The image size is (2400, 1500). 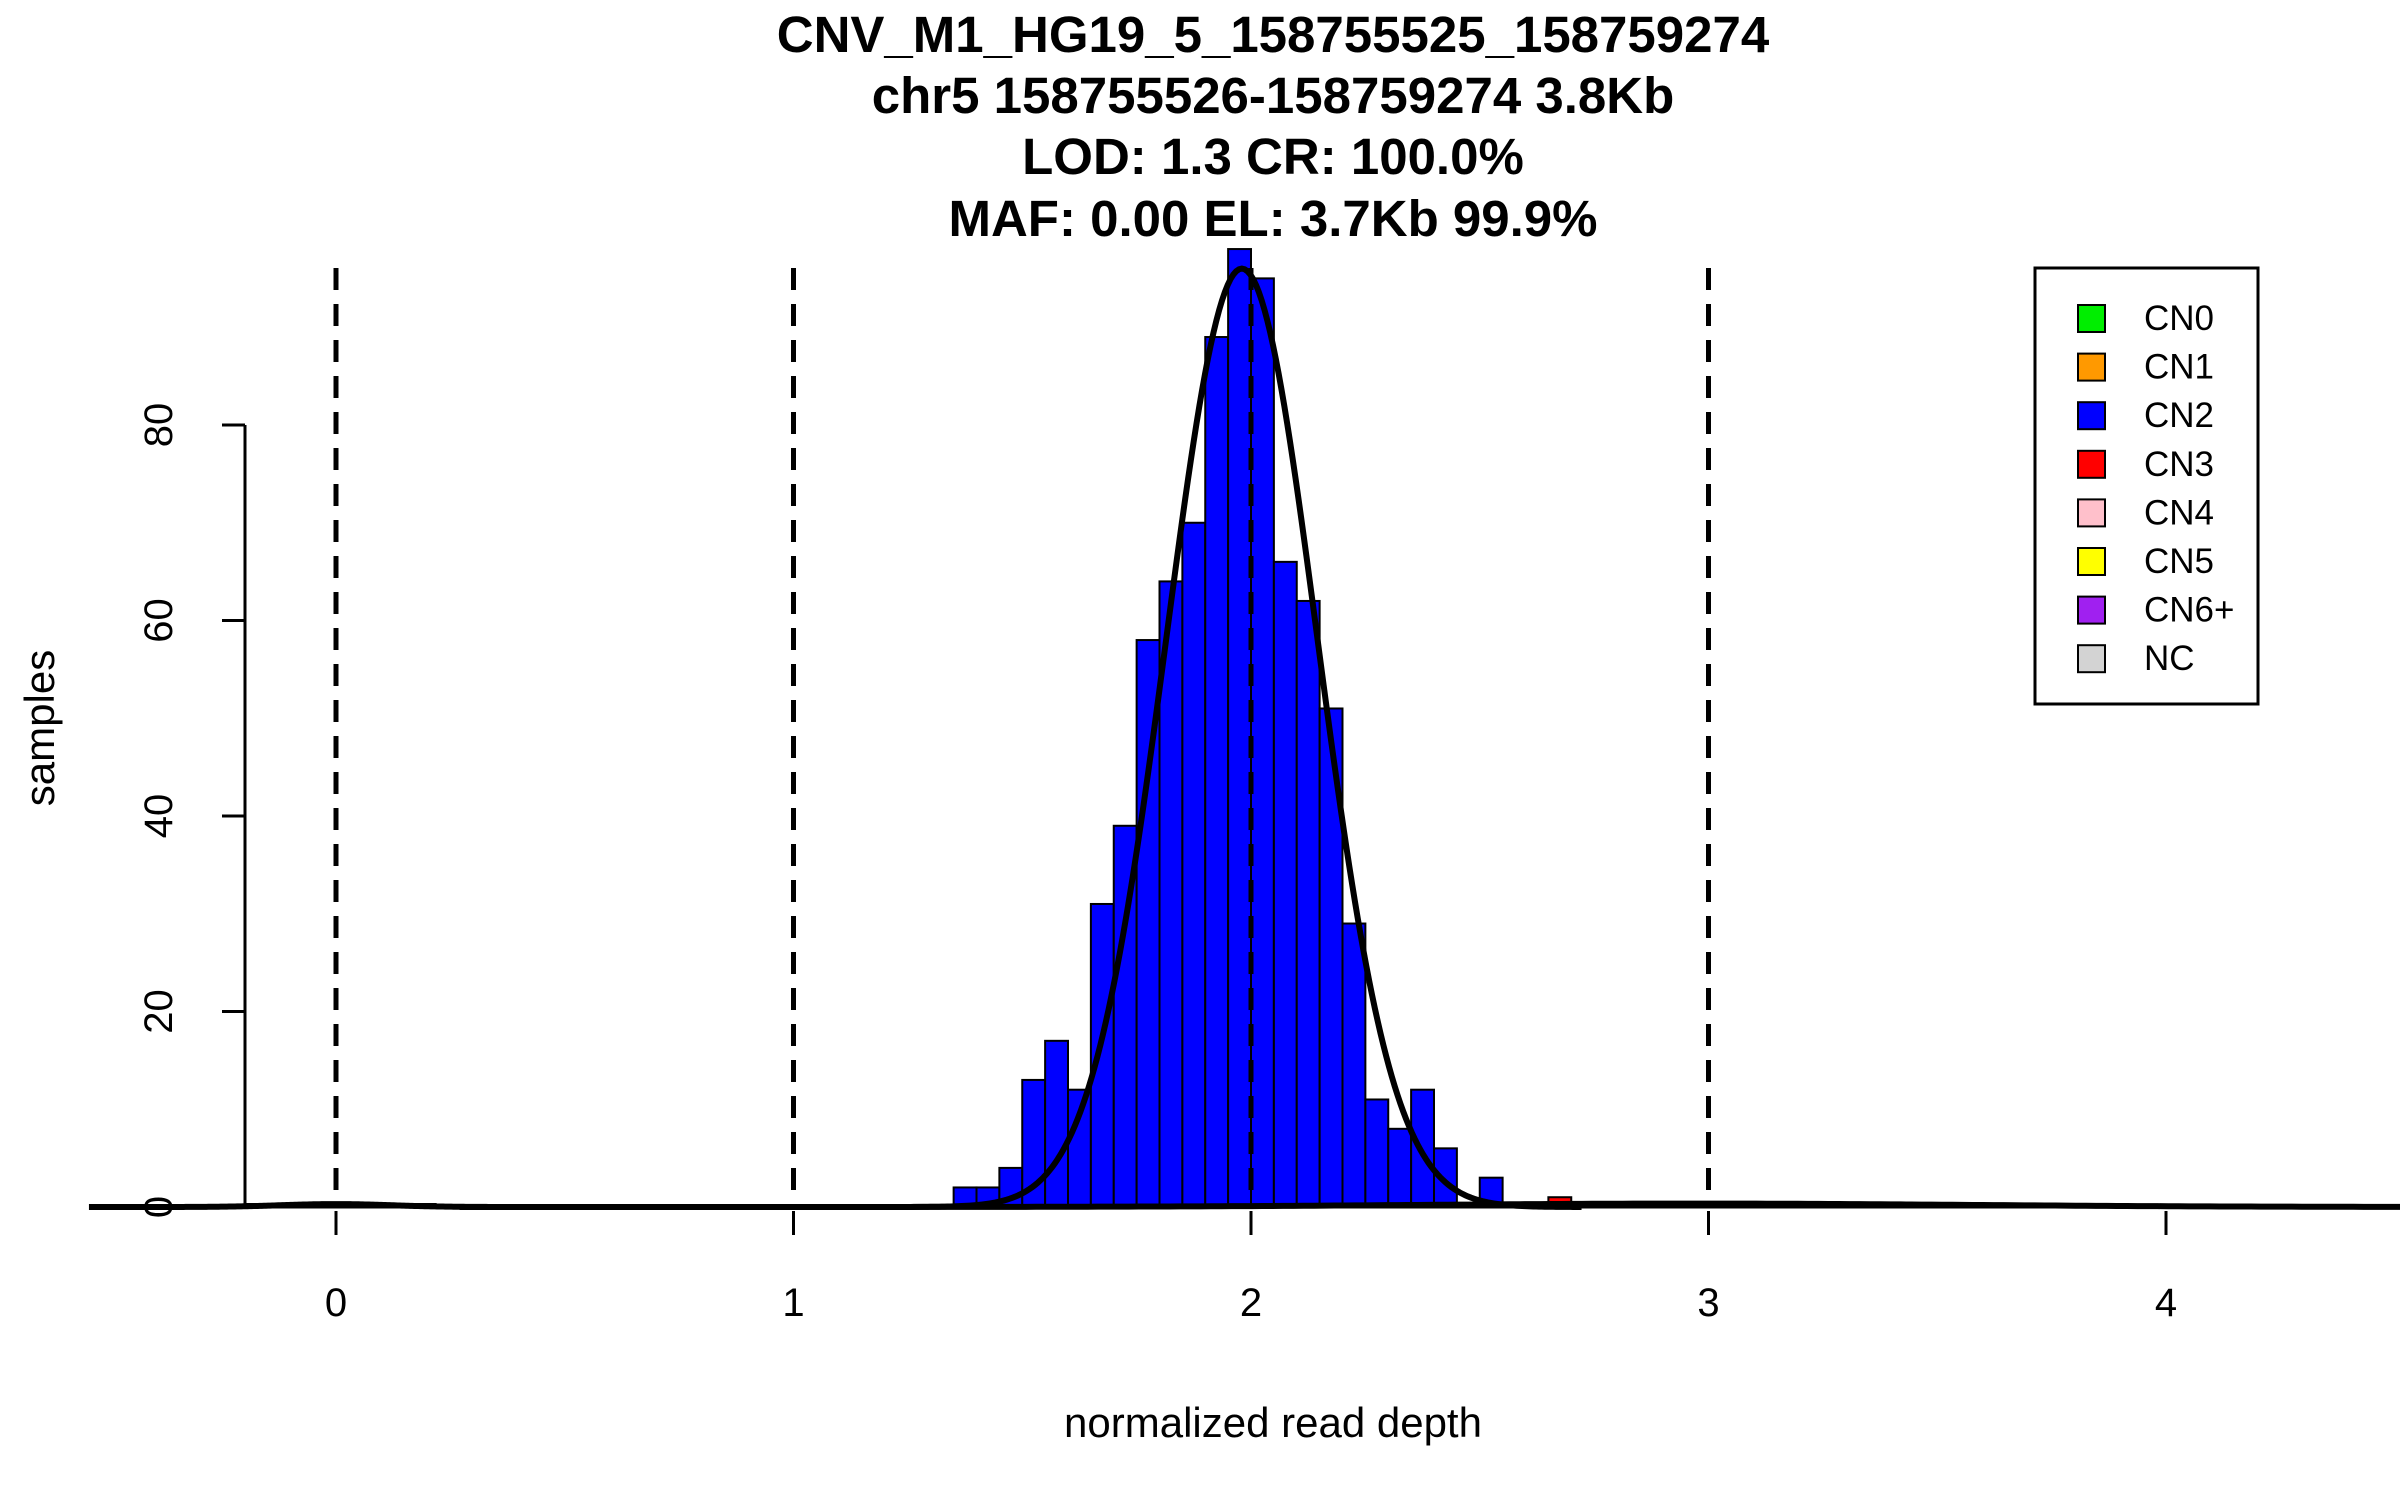 What do you see at coordinates (159, 620) in the screenshot?
I see `y-tick-label-3: 60` at bounding box center [159, 620].